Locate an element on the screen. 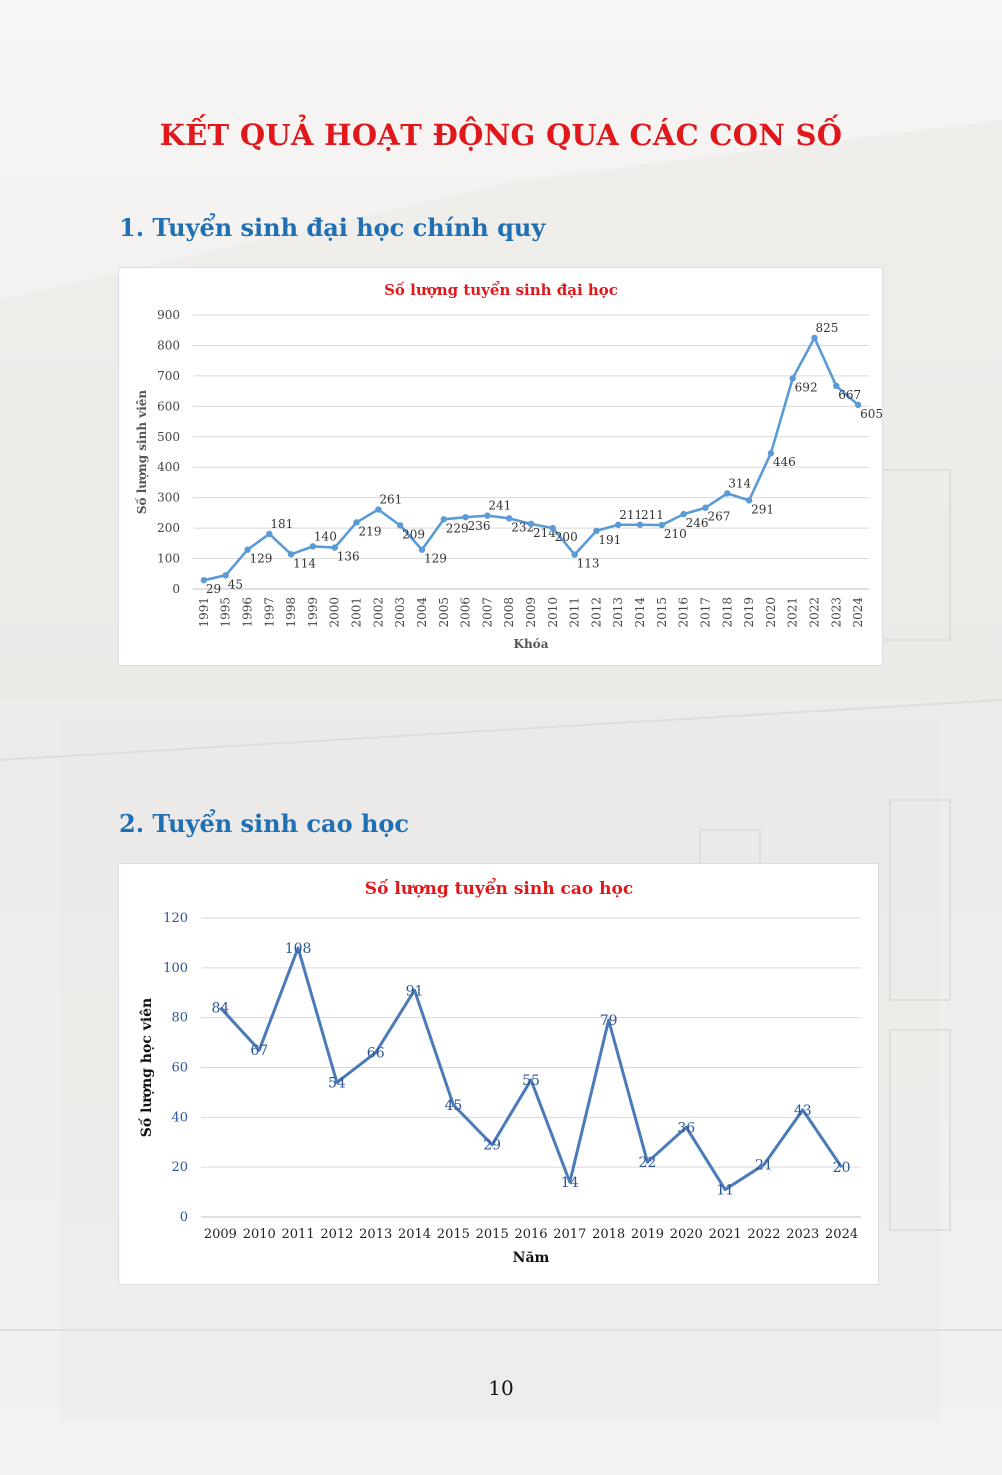  chart-title: Số lượng tuyển sinh đại học is located at coordinates (501, 290).